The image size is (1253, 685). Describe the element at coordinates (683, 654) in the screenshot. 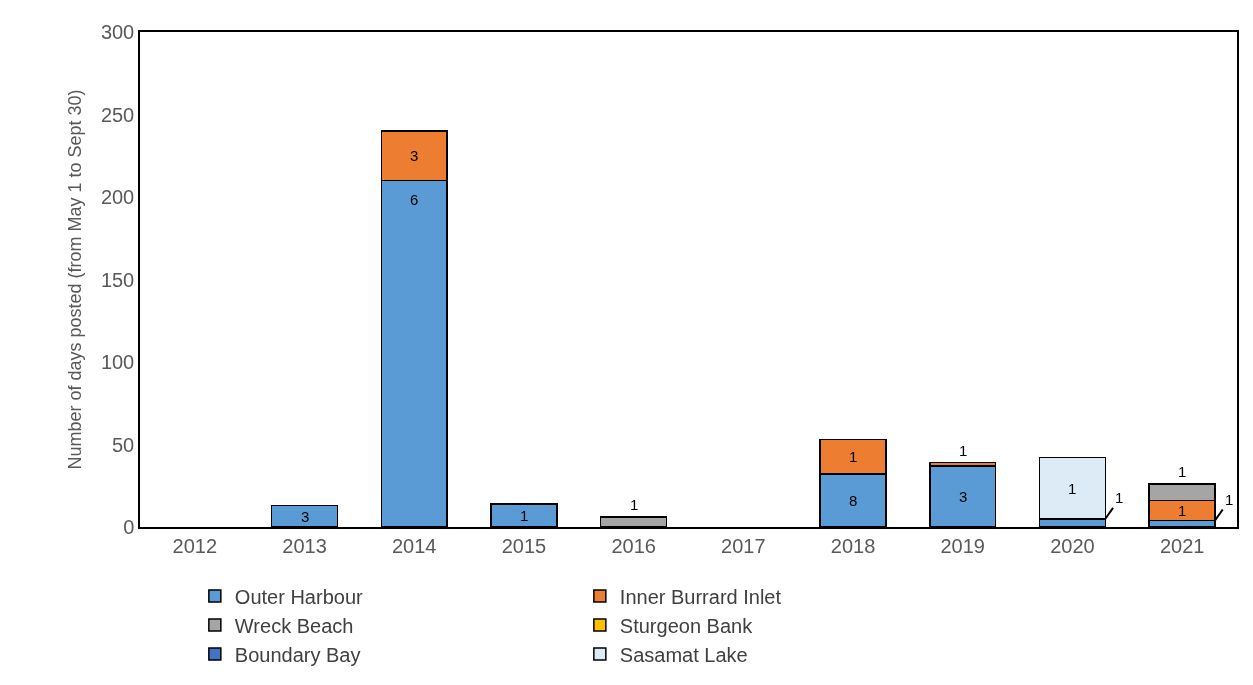

I see `legend-label: Sasamat Lake` at that location.